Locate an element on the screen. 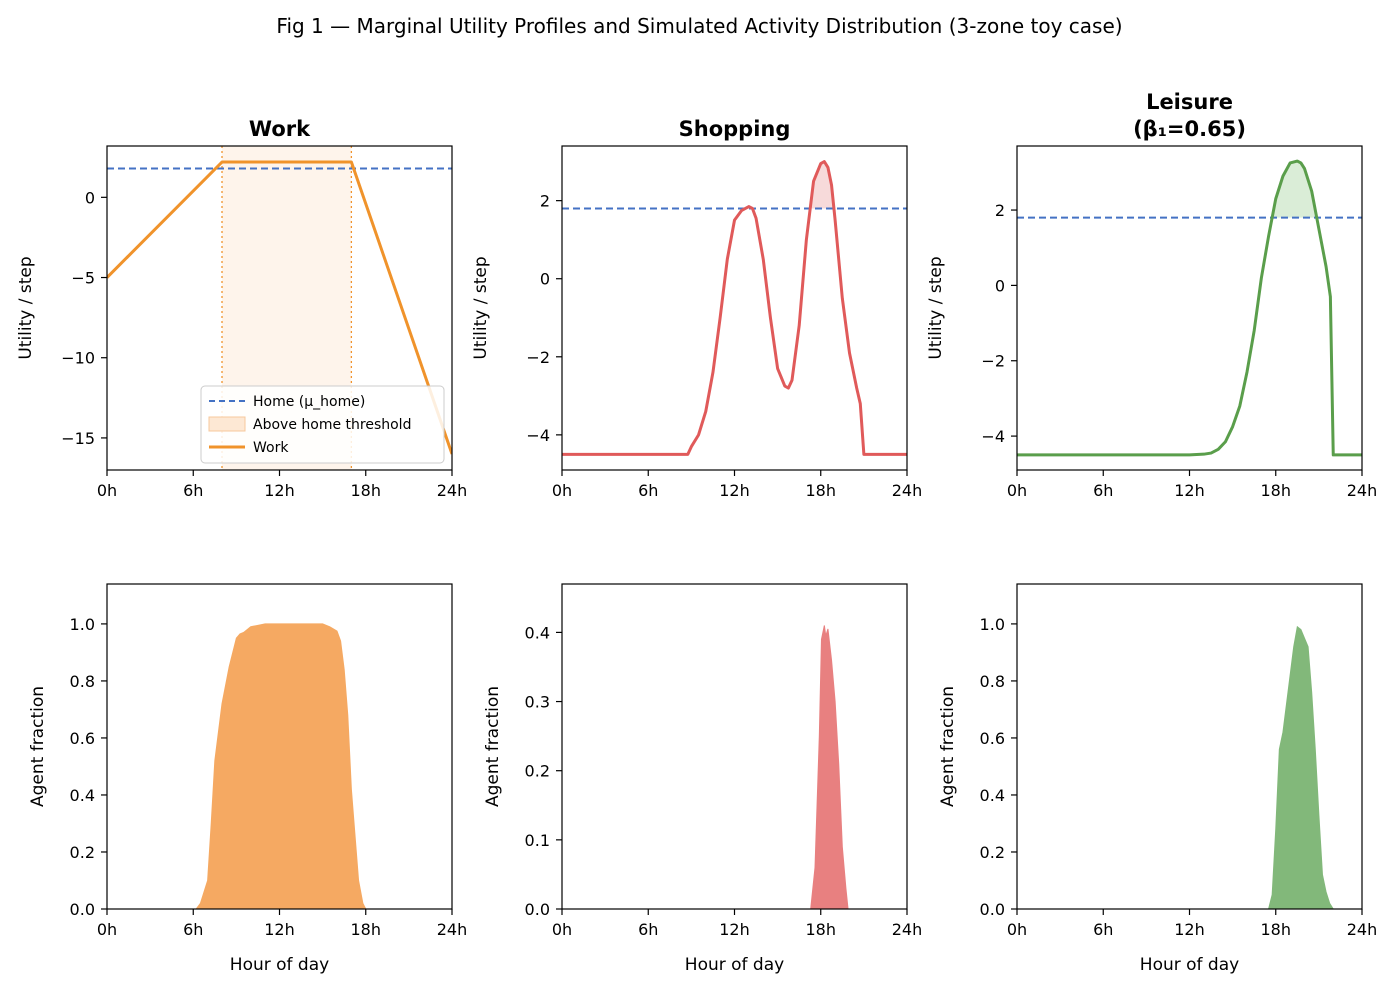 The image size is (1399, 992). work-distribution-ytick-label-2: 0.4 is located at coordinates (82, 795).